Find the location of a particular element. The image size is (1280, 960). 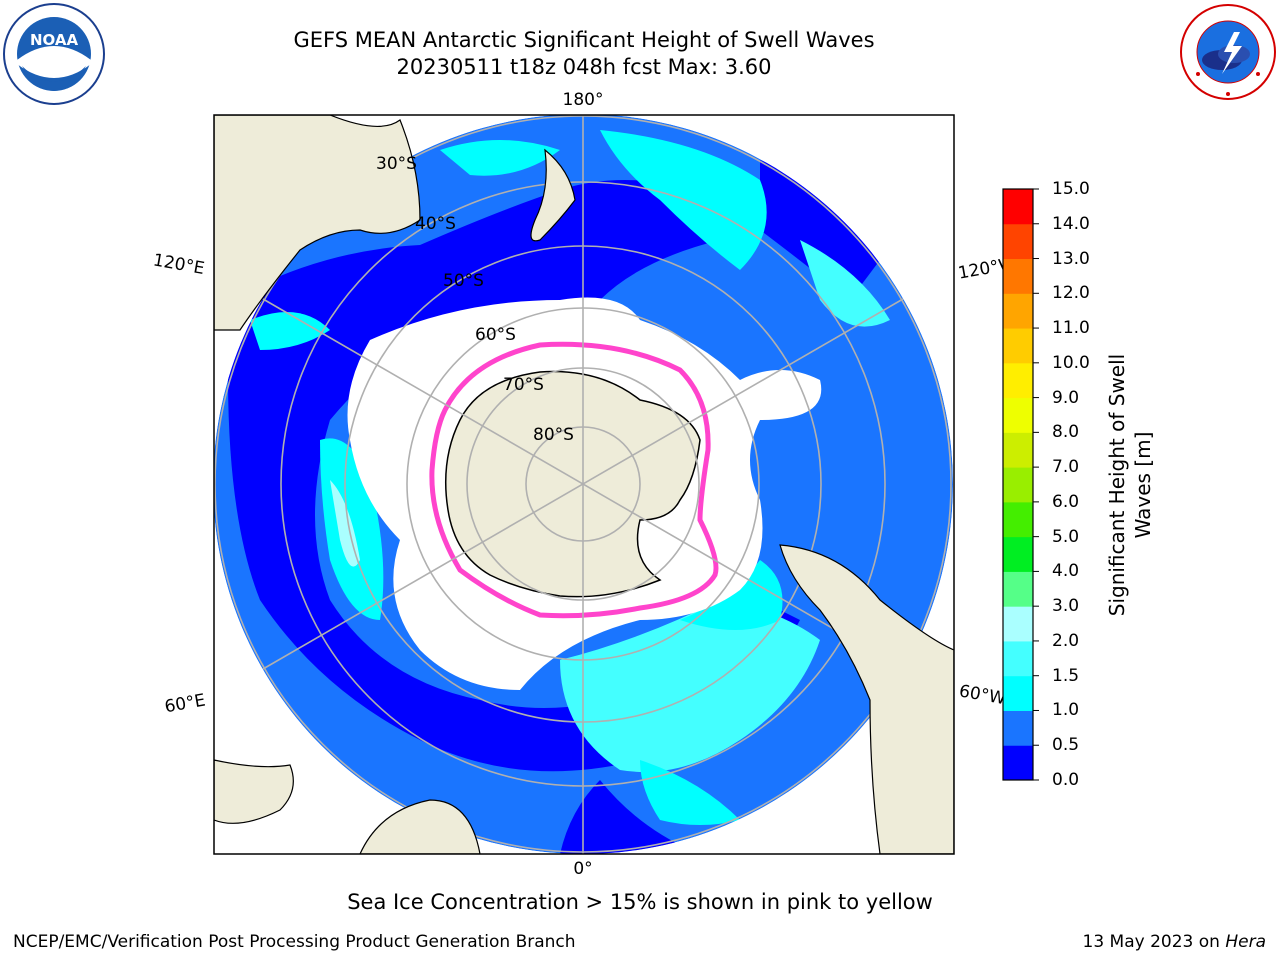

colorbar-tick-label: 14.0 is located at coordinates (1071, 223).